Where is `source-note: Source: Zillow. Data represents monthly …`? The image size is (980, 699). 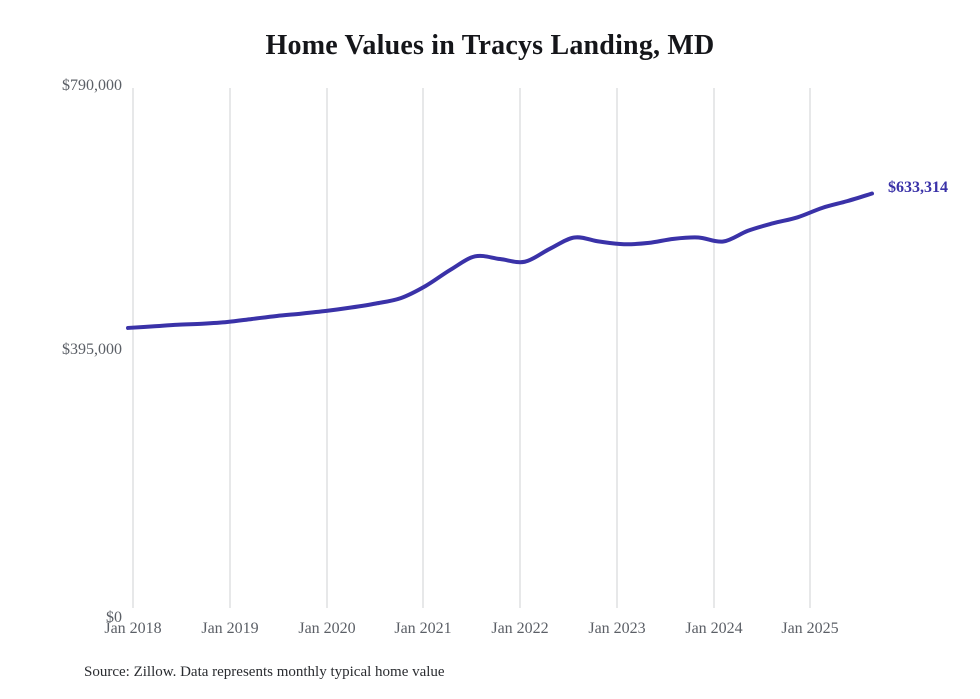 source-note: Source: Zillow. Data represents monthly … is located at coordinates (264, 672).